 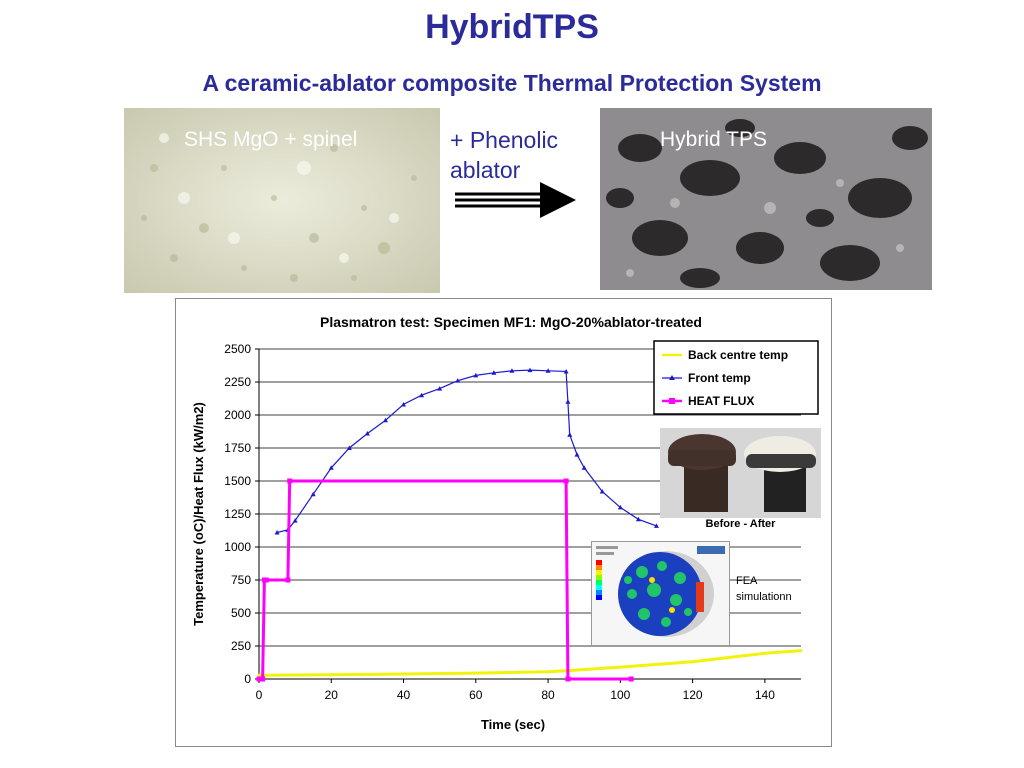 I want to click on fea-caption-line1: FEA, so click(x=747, y=581).